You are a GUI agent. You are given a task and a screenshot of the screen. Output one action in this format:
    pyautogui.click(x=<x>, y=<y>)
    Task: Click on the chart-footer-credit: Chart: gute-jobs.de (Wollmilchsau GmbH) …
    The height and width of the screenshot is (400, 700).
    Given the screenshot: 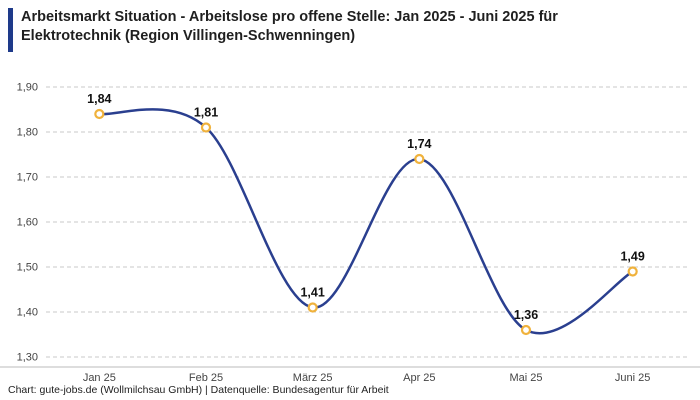 What is the action you would take?
    pyautogui.click(x=198, y=390)
    